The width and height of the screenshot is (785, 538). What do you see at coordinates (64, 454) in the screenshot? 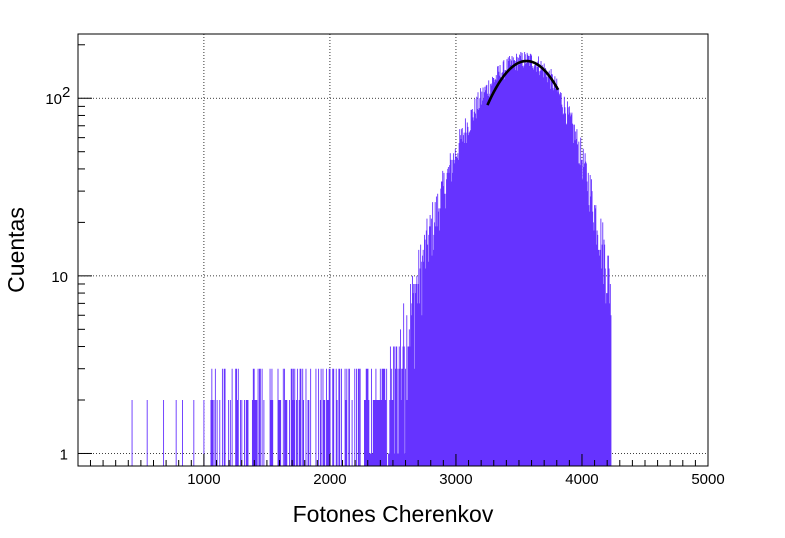
I see `y-tick-label: 1` at bounding box center [64, 454].